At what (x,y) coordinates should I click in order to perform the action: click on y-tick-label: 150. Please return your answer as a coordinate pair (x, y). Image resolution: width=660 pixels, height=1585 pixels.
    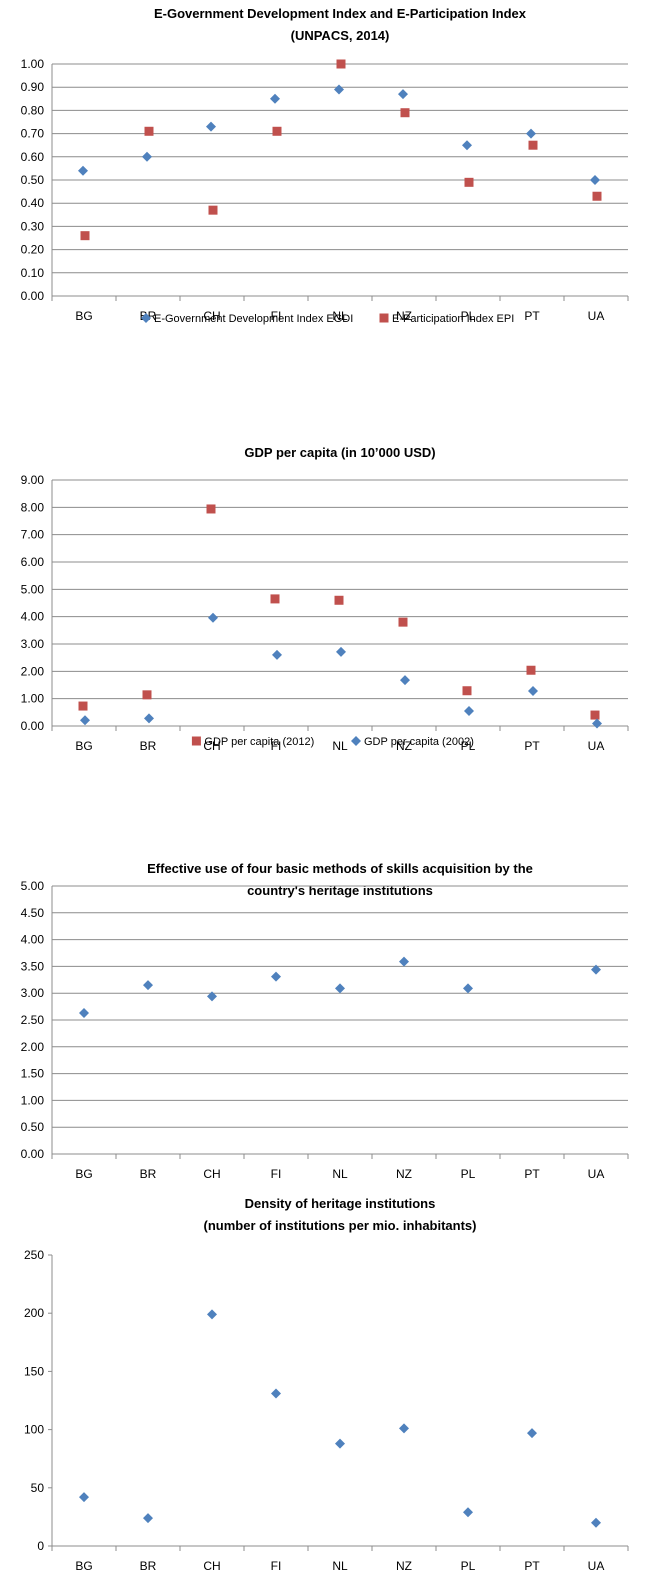
    Looking at the image, I should click on (34, 1371).